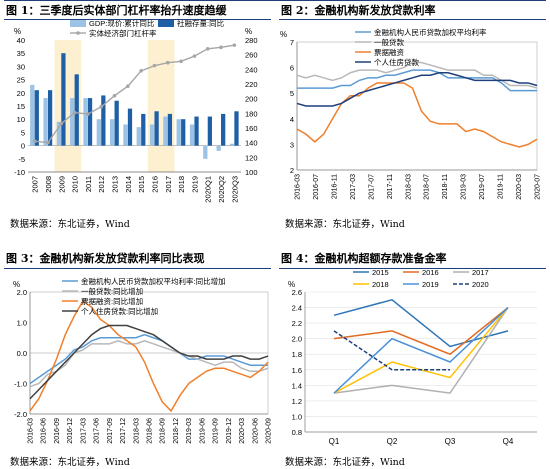 This screenshot has height=469, width=550. Describe the element at coordinates (168, 184) in the screenshot. I see `x-tick-label: 2017` at that location.